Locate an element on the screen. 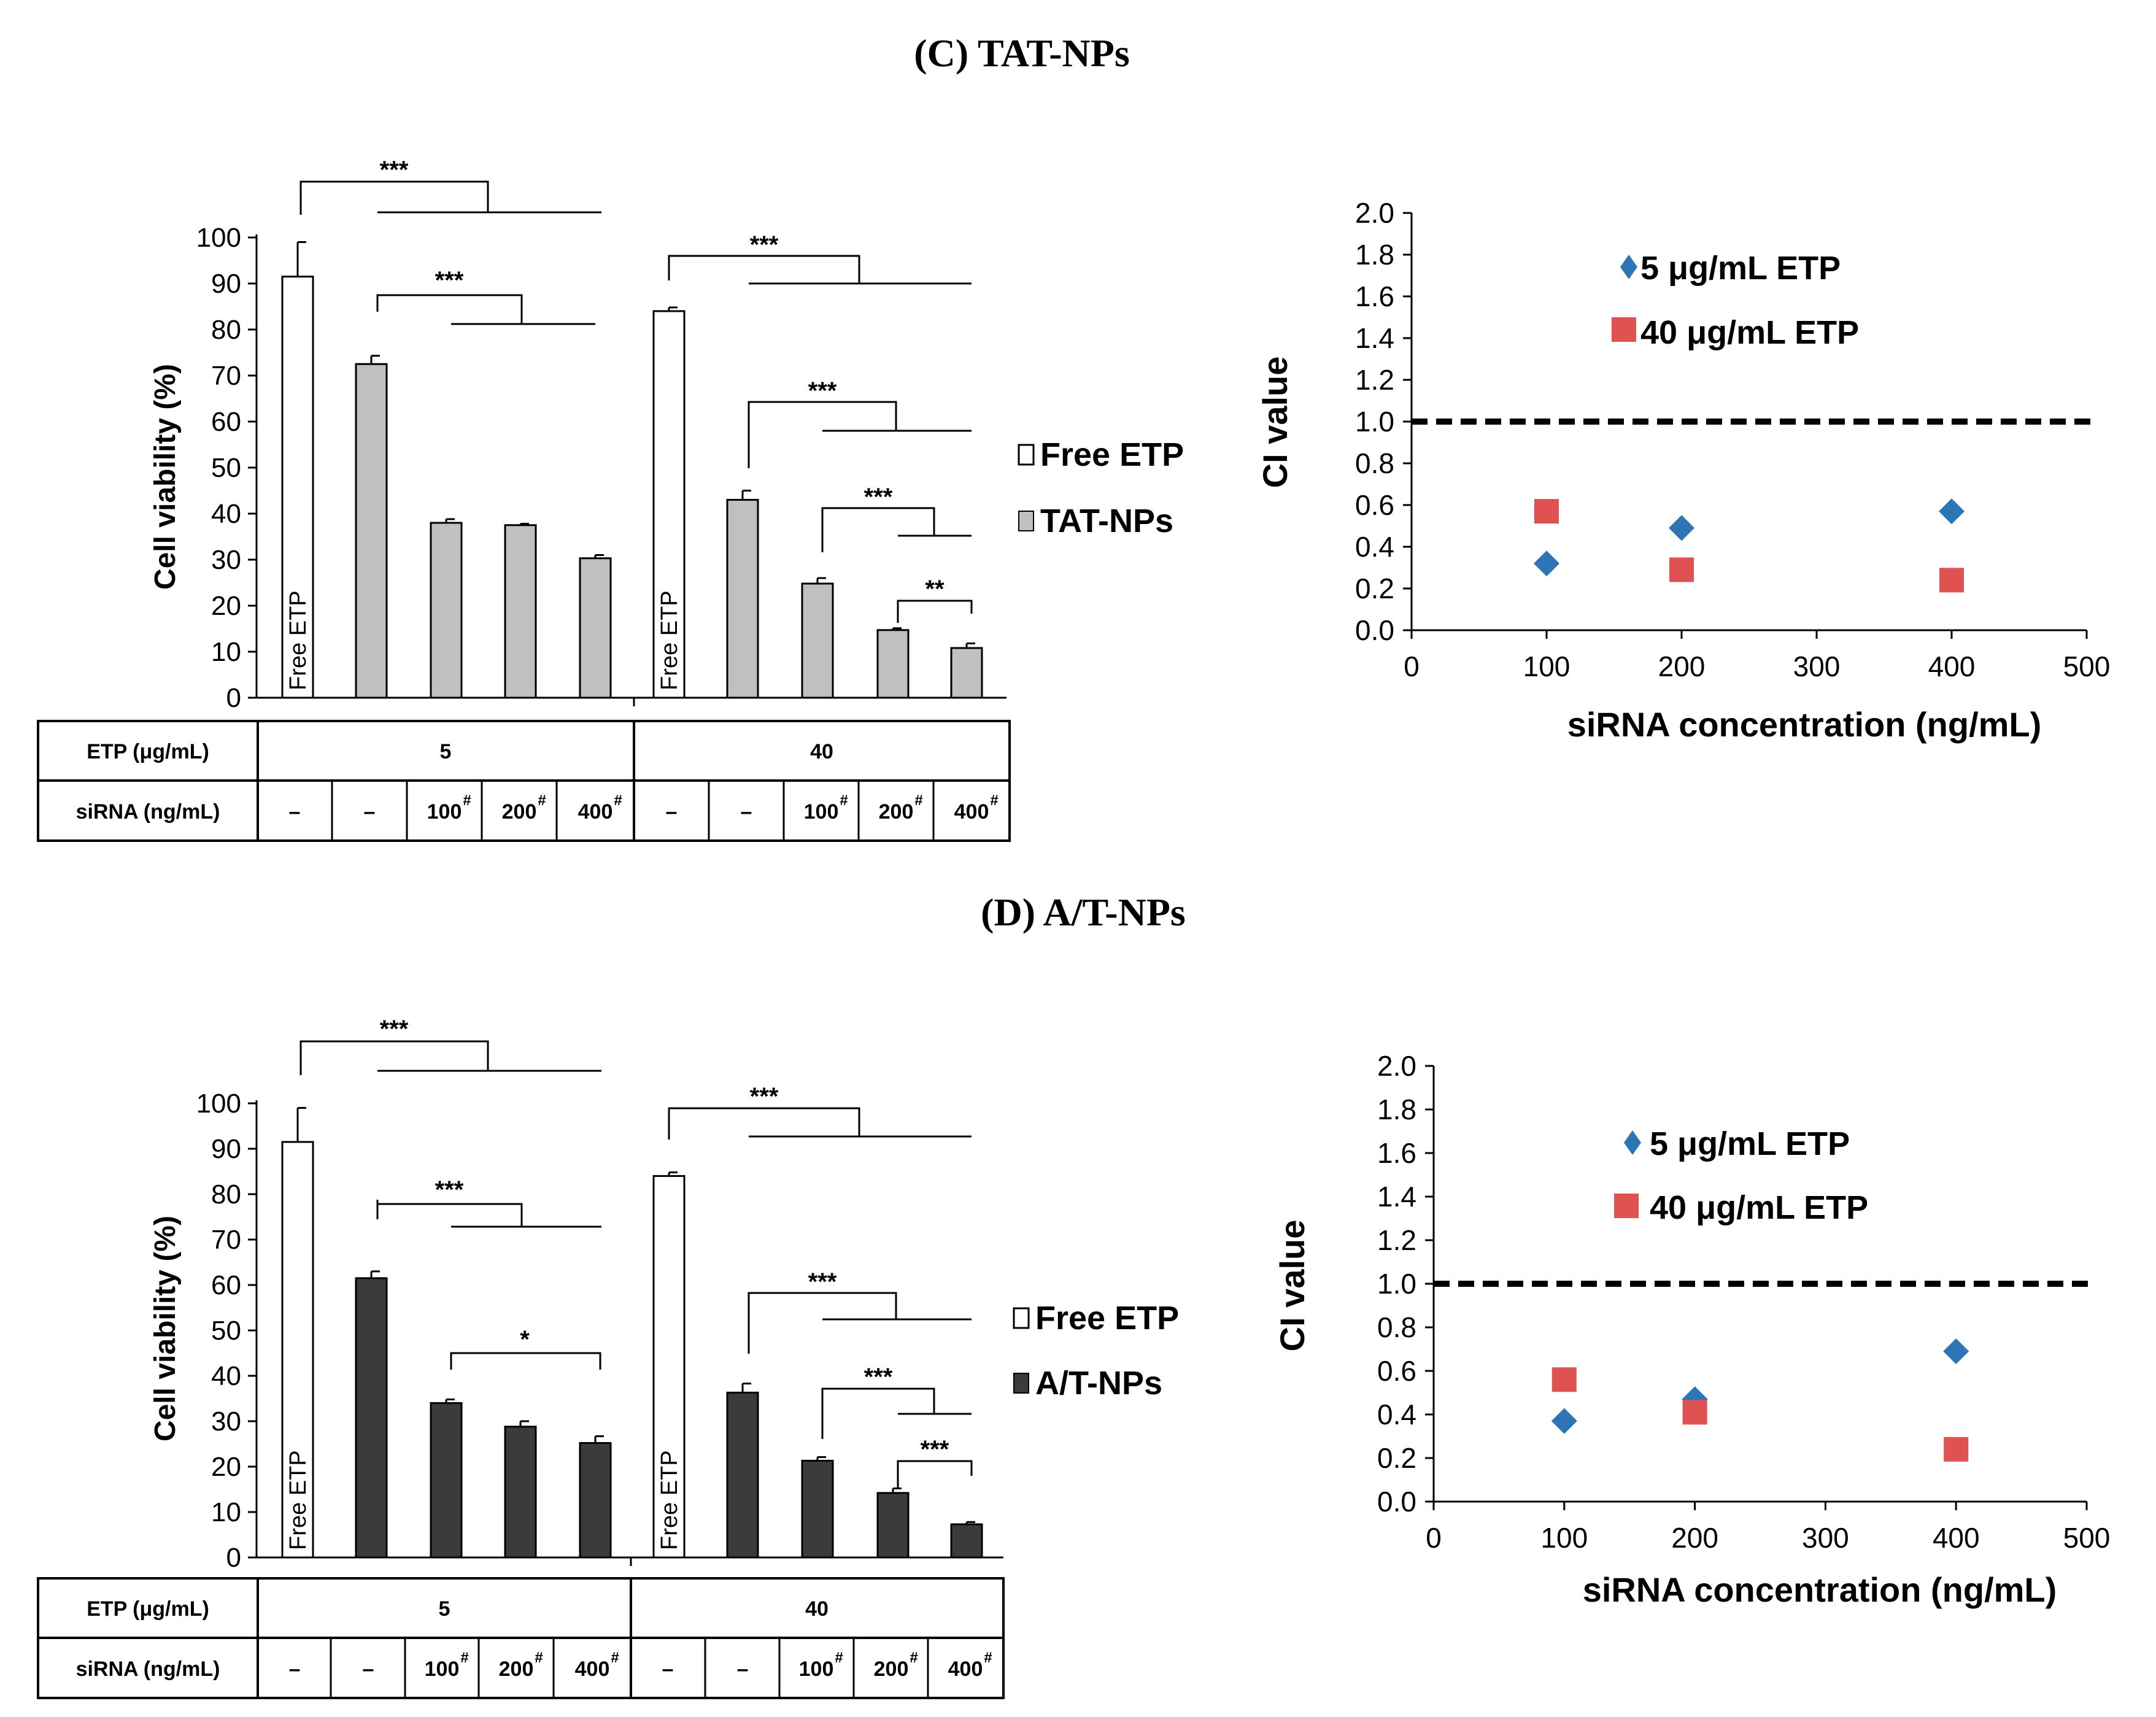 The width and height of the screenshot is (2156, 1717). barC-y-tick-label: 80 is located at coordinates (226, 330).